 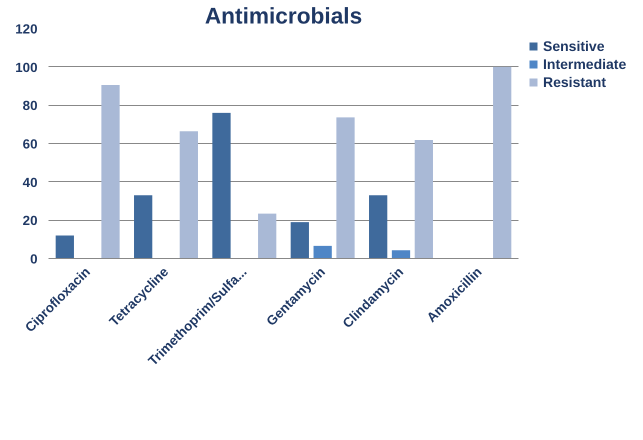 What do you see at coordinates (283, 15) in the screenshot?
I see `chart-title: Antimicrobials` at bounding box center [283, 15].